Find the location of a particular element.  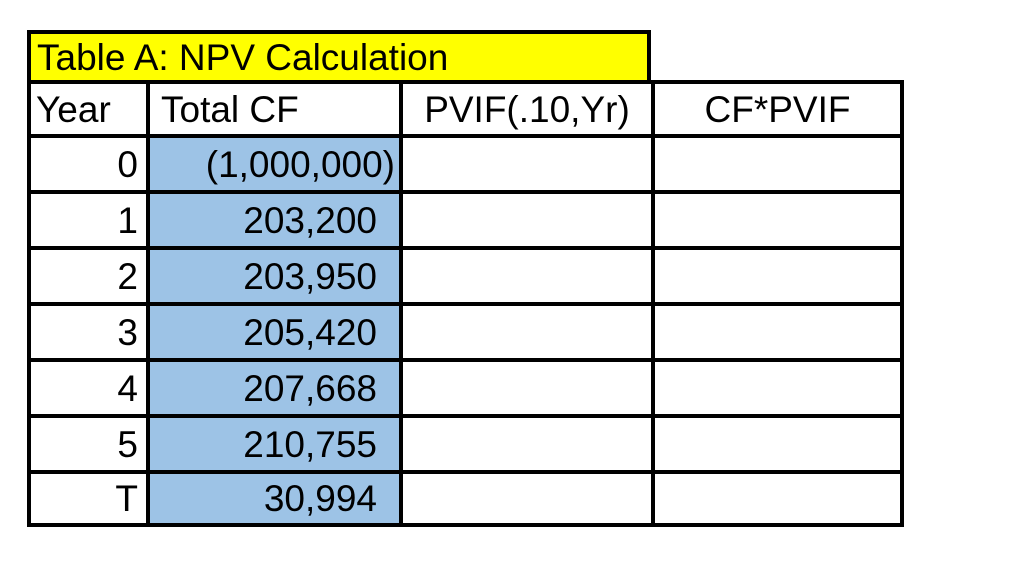

table-title-cell: Table A: NPV Calculation is located at coordinates (339, 55).